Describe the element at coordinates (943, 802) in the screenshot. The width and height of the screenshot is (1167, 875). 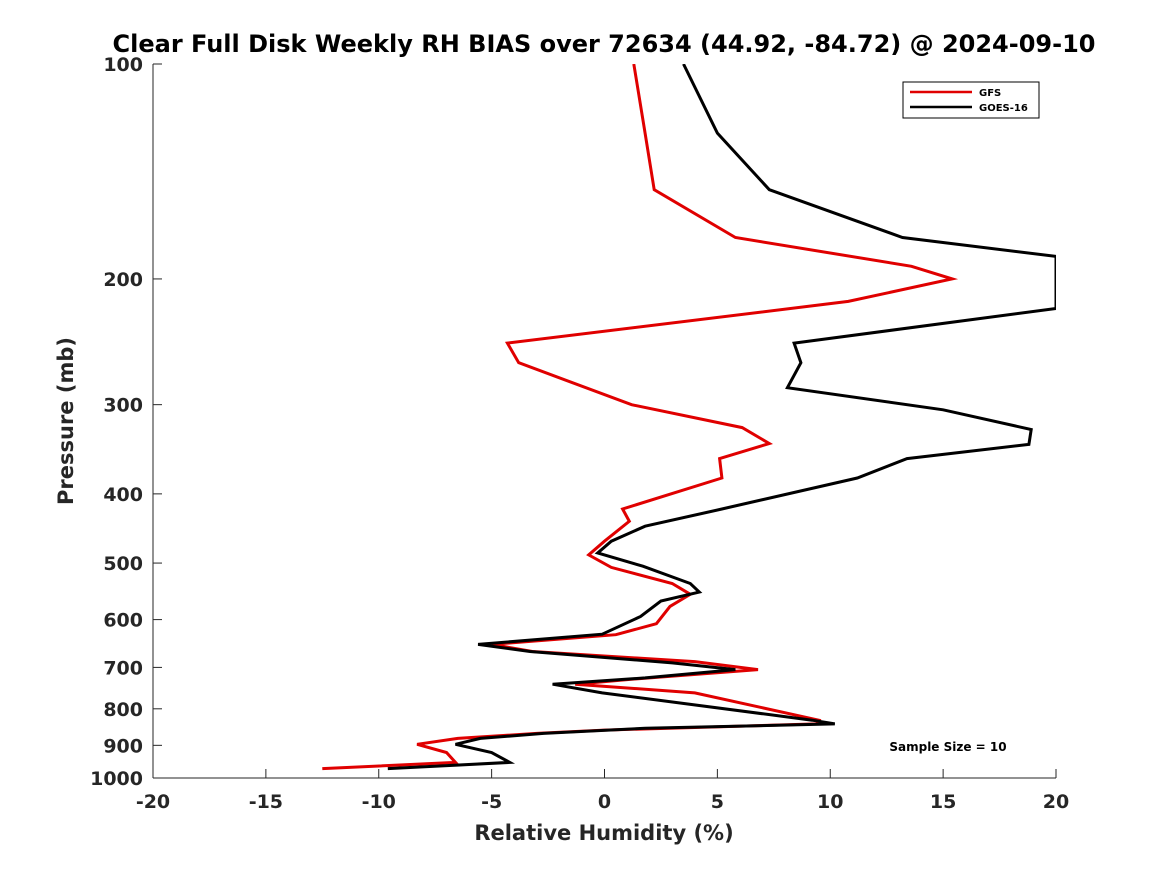
I see `x-tick-label: 15` at that location.